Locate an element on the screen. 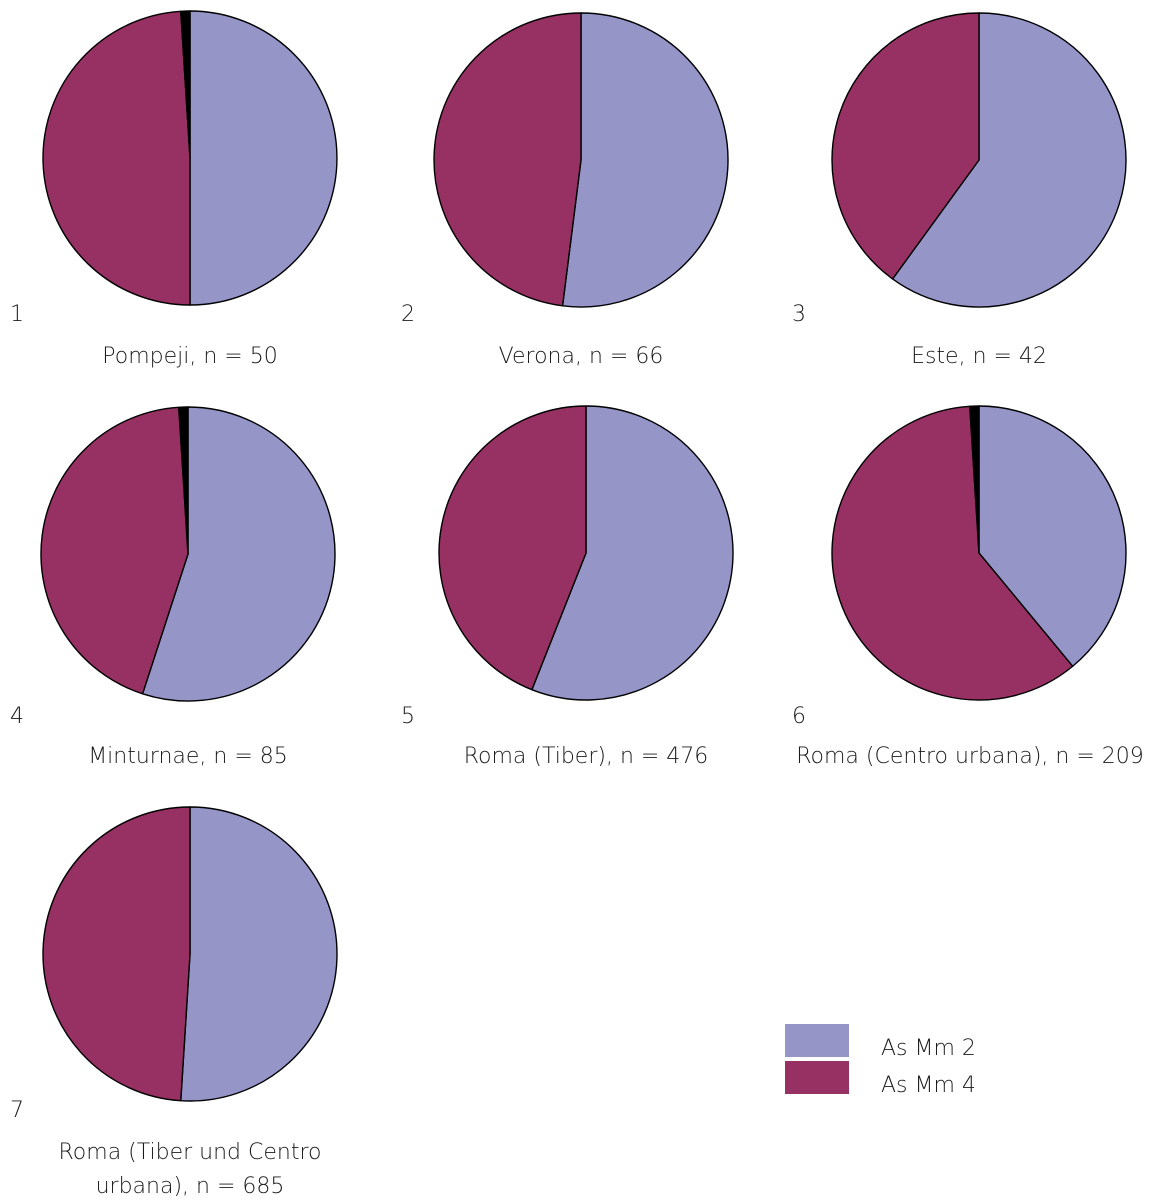  pie-title: Verona, n = 66 is located at coordinates (581, 356).